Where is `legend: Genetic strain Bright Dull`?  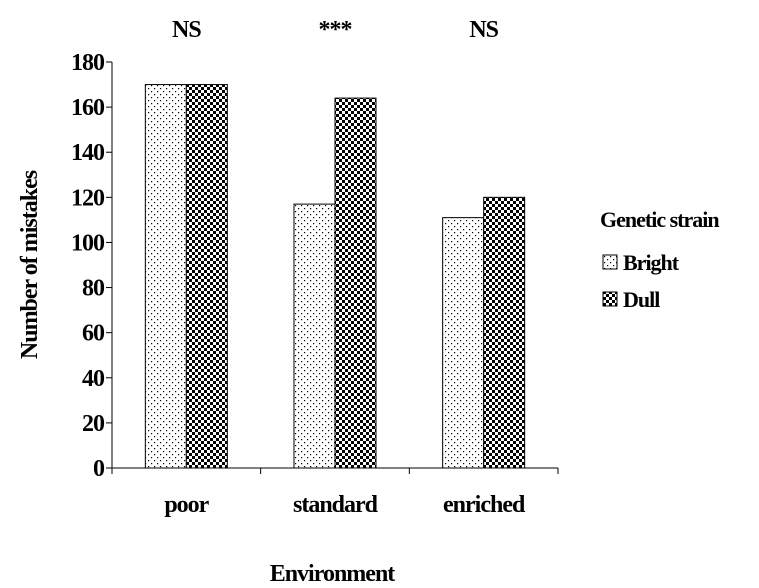
legend: Genetic strain Bright Dull is located at coordinates (660, 259).